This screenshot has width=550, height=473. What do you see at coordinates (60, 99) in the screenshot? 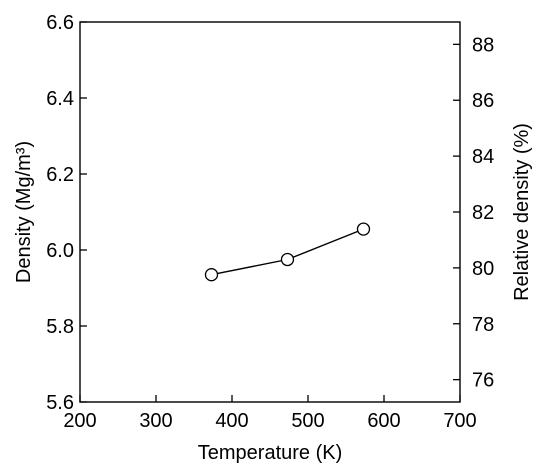
I see `y-tick-label: 6.4` at bounding box center [60, 99].